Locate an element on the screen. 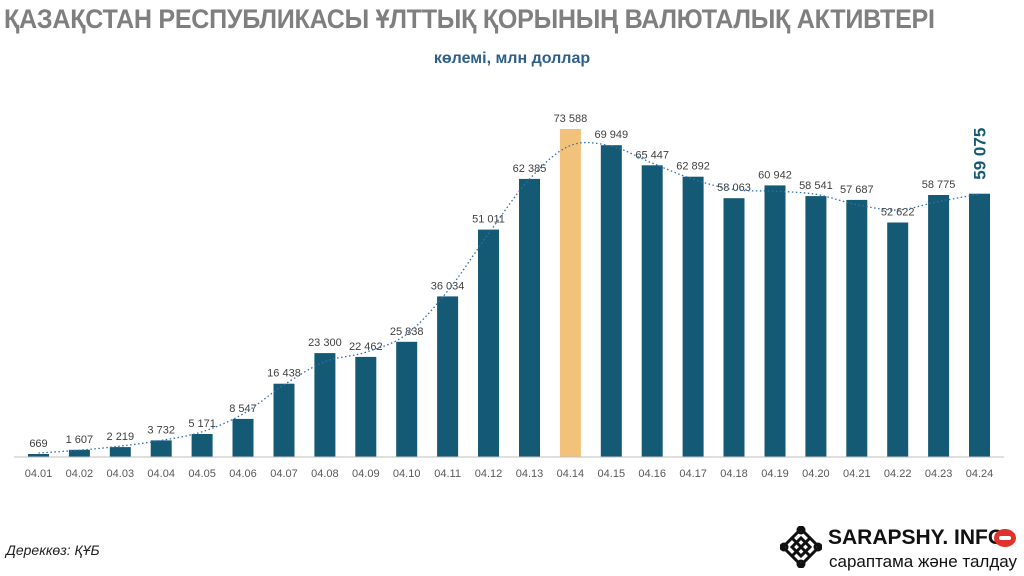 The width and height of the screenshot is (1024, 576). x-tick-label: 04.19 is located at coordinates (775, 474).